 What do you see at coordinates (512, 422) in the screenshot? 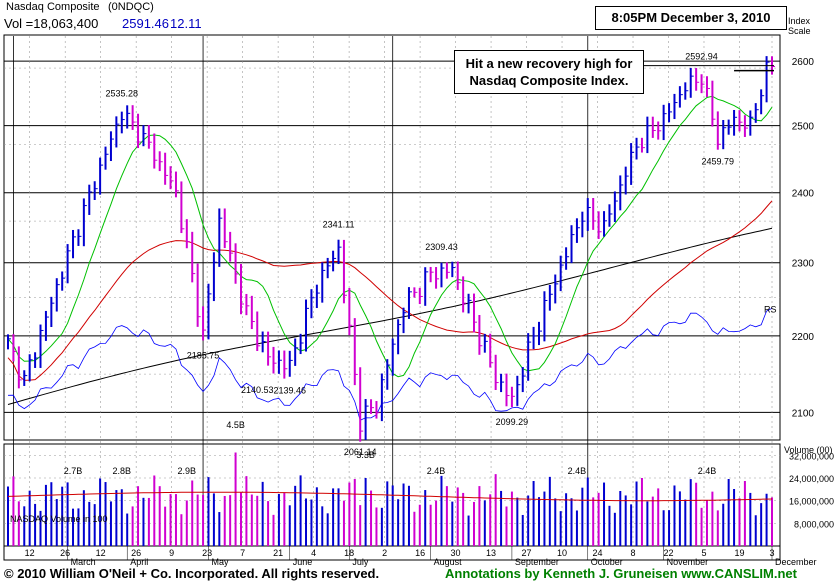
I see `price-label: 2099.29` at bounding box center [512, 422].